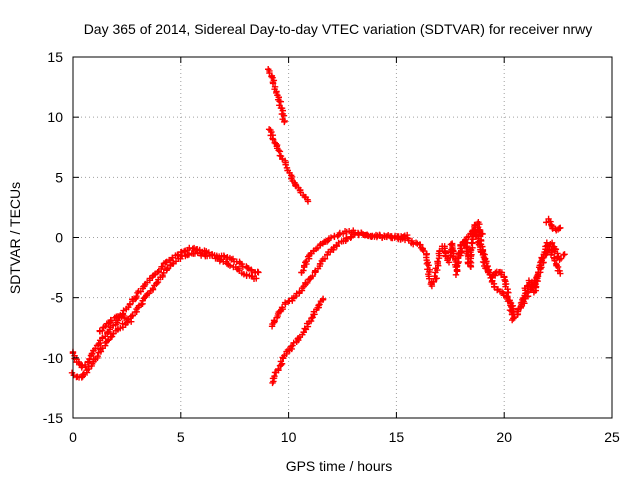 The image size is (640, 480). What do you see at coordinates (181, 437) in the screenshot?
I see `x-tick-label: 5` at bounding box center [181, 437].